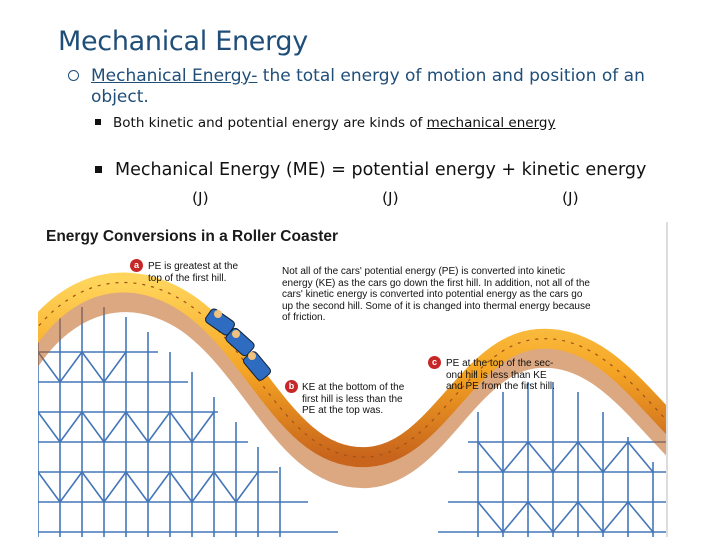  What do you see at coordinates (500, 363) in the screenshot?
I see `callout-c-line1: PE at the top of the sec-` at bounding box center [500, 363].